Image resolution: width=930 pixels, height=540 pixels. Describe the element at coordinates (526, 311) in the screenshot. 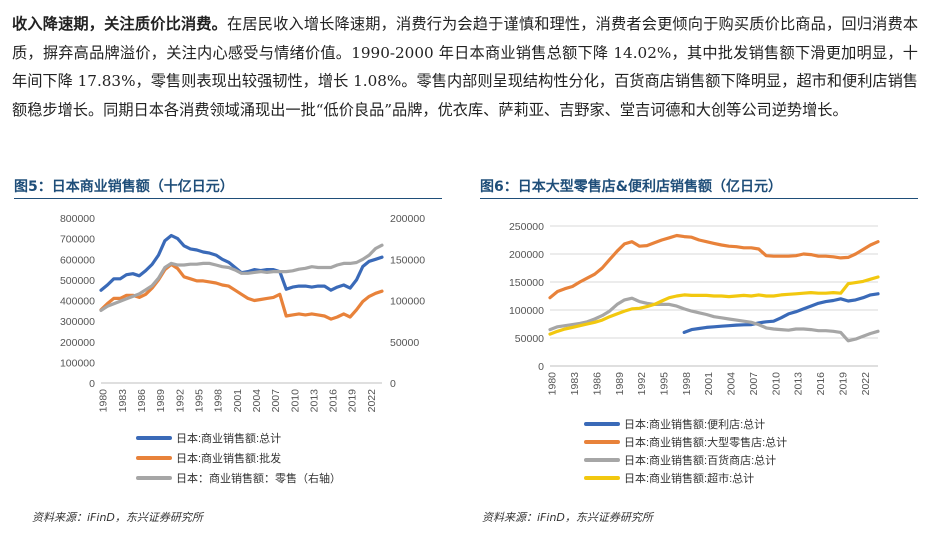

I see `fig6-y-tick: 100000` at that location.